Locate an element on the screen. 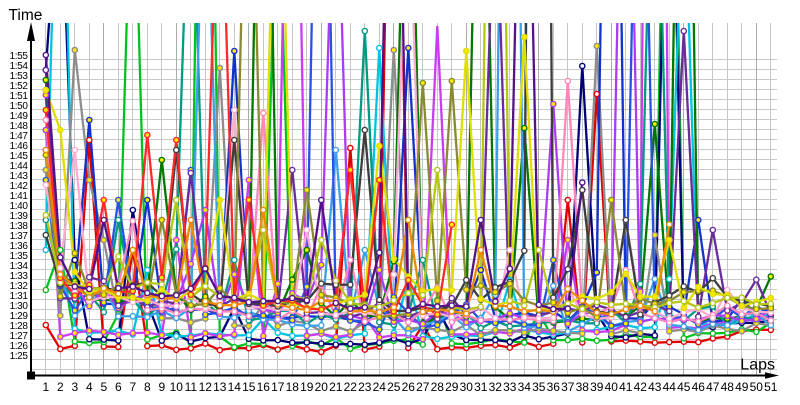  svg-text: 11 is located at coordinates (191, 387).